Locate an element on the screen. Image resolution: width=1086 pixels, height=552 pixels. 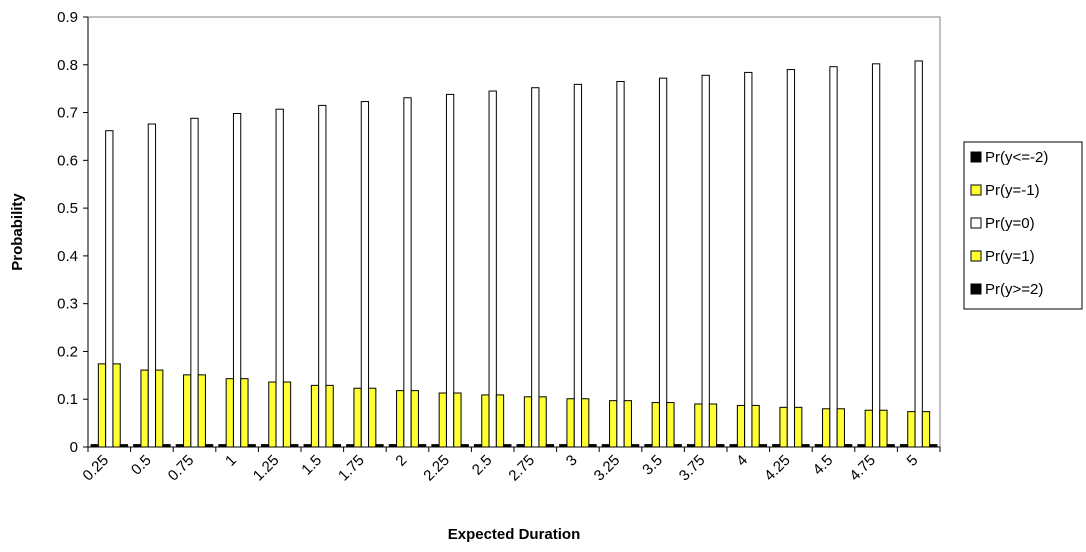
y-tick-label: 0.2 is located at coordinates (67, 351).